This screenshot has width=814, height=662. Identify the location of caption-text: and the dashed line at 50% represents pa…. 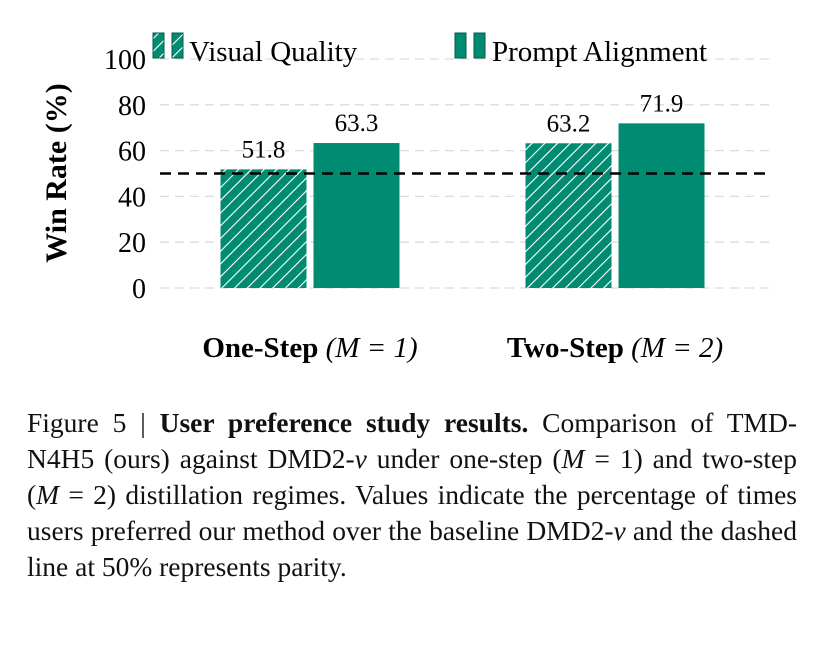
(412, 548).